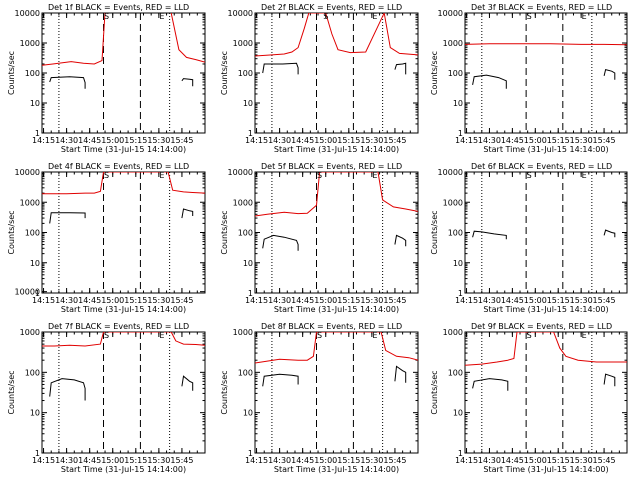 This screenshot has width=640, height=480. I want to click on chart-title: Det 9f BLACK = Events, RED = LLD, so click(541, 326).